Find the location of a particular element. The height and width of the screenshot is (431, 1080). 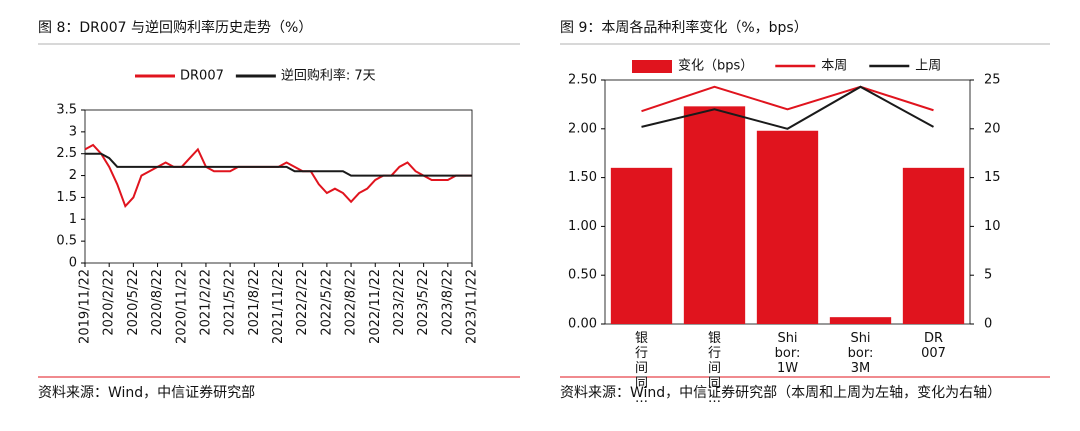

y-tick-label: 0.50 is located at coordinates (582, 275).